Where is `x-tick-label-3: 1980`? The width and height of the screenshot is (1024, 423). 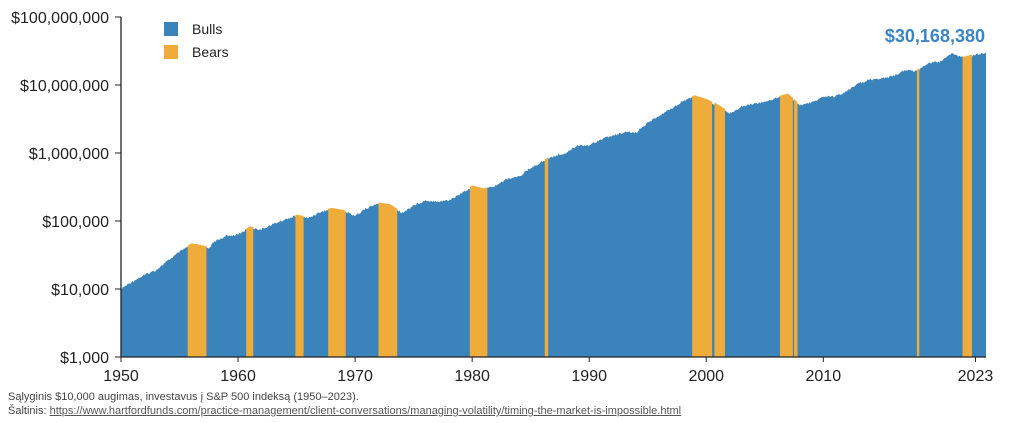 x-tick-label-3: 1980 is located at coordinates (472, 376).